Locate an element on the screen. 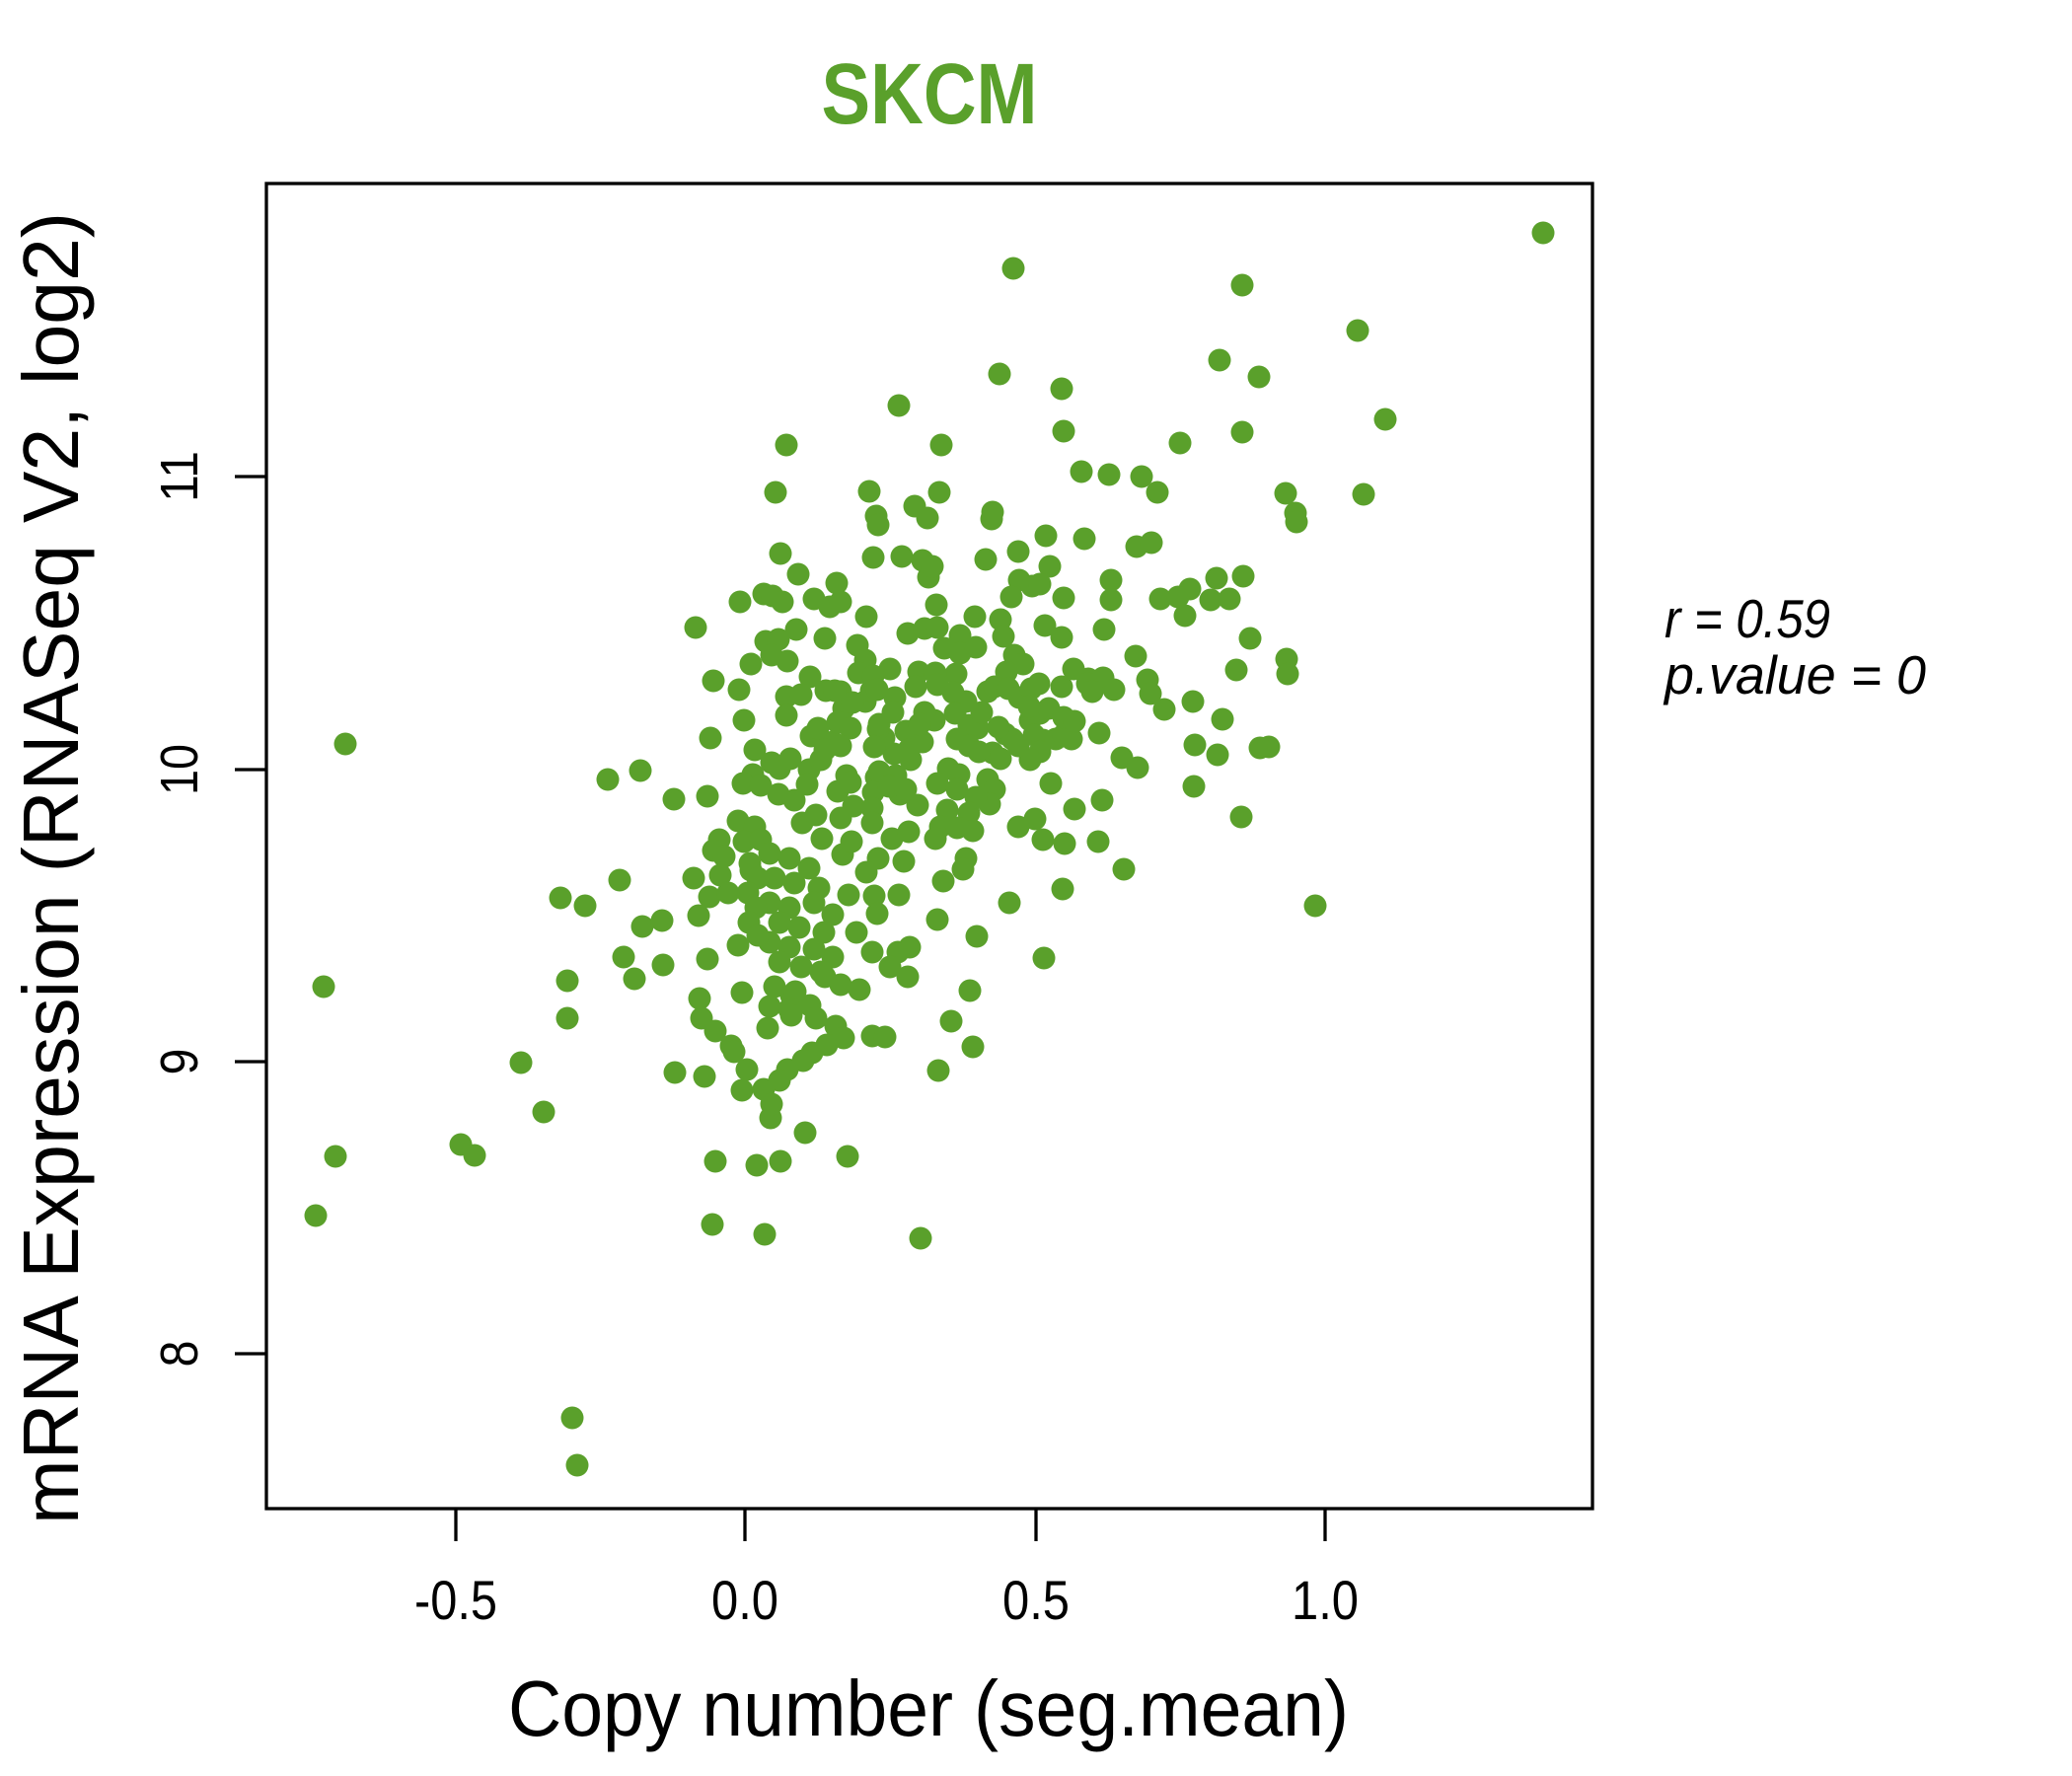 This screenshot has height=1776, width=2072. svg-text: SKCM is located at coordinates (930, 94).